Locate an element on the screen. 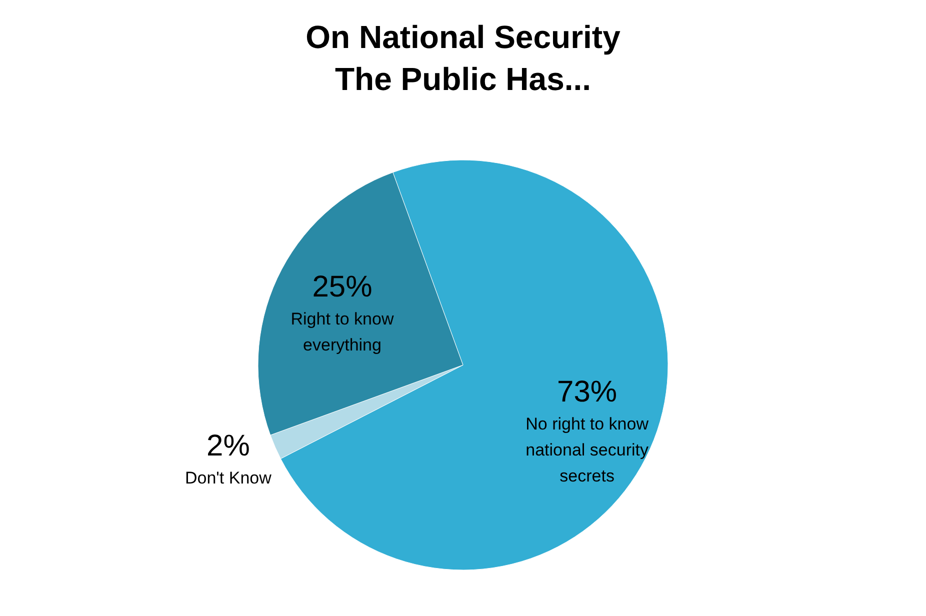 The image size is (926, 616). slice-label: No right to know national security secrets is located at coordinates (588, 450).